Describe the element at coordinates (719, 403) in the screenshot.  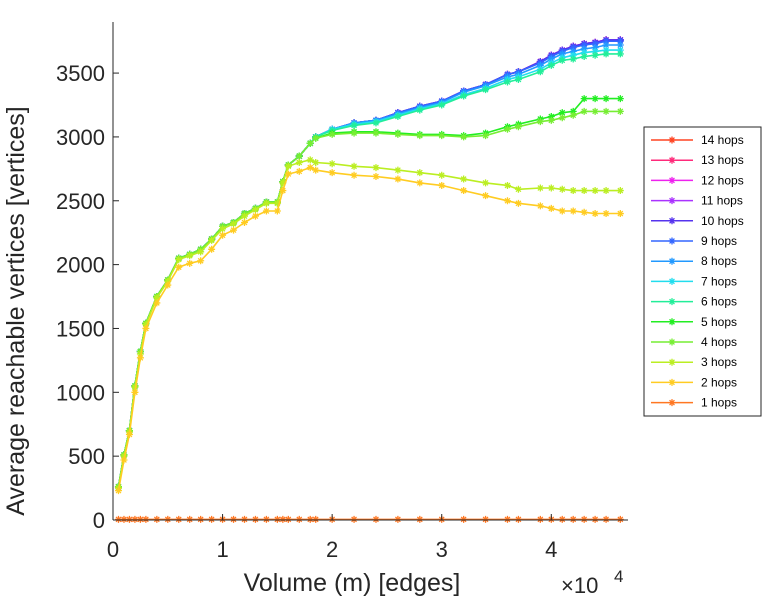
I see `legend-label: 1 hops` at that location.